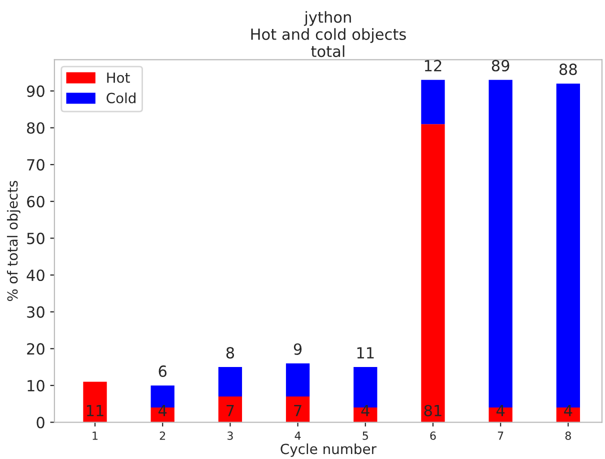 The image size is (605, 459). Describe the element at coordinates (35, 349) in the screenshot. I see `y-tick-label: 20` at that location.